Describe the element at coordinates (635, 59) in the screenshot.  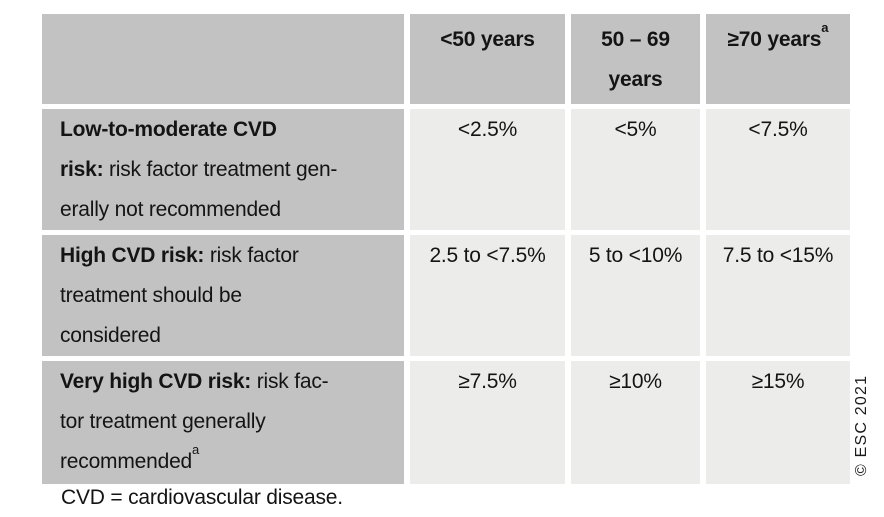
I see `header-age-50-69: 50 – 69 years` at that location.